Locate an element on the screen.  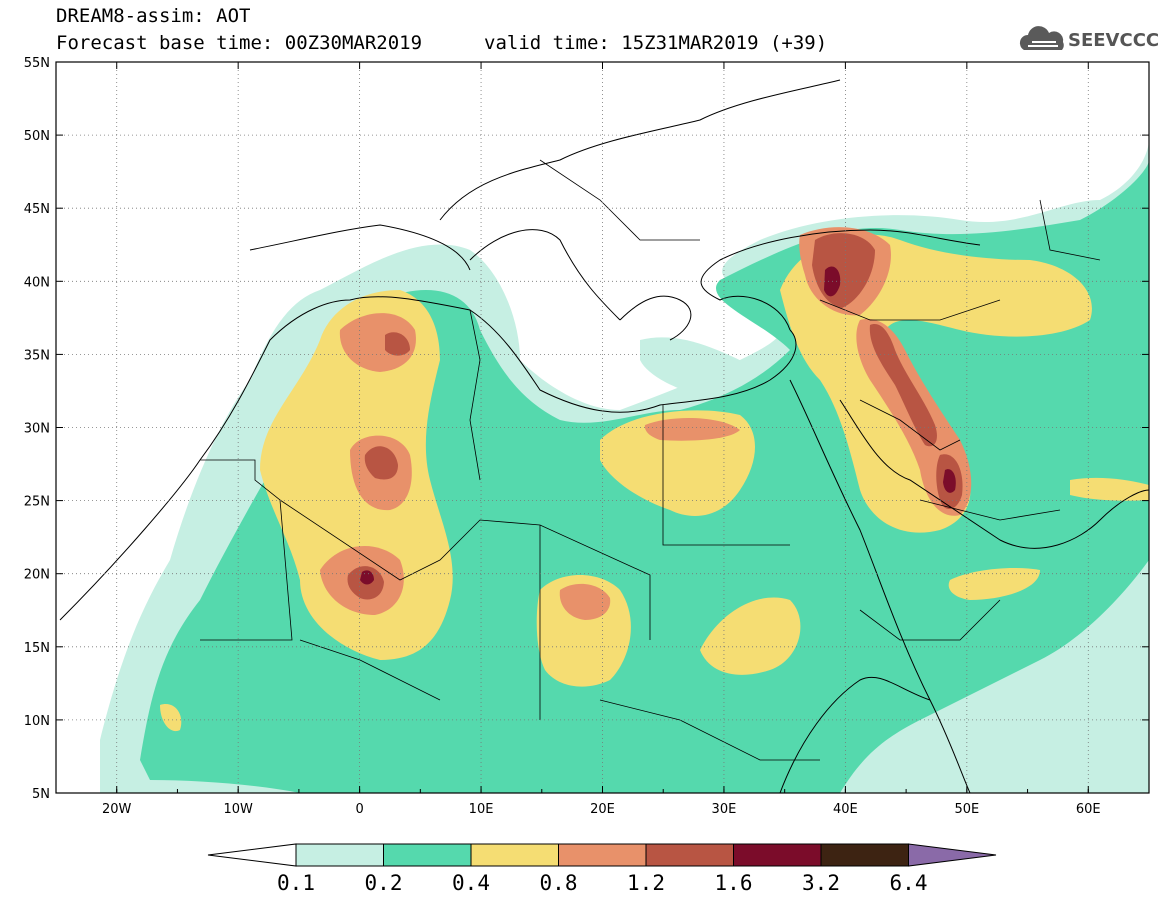
lat-tick-label: 15N is located at coordinates (37, 648).